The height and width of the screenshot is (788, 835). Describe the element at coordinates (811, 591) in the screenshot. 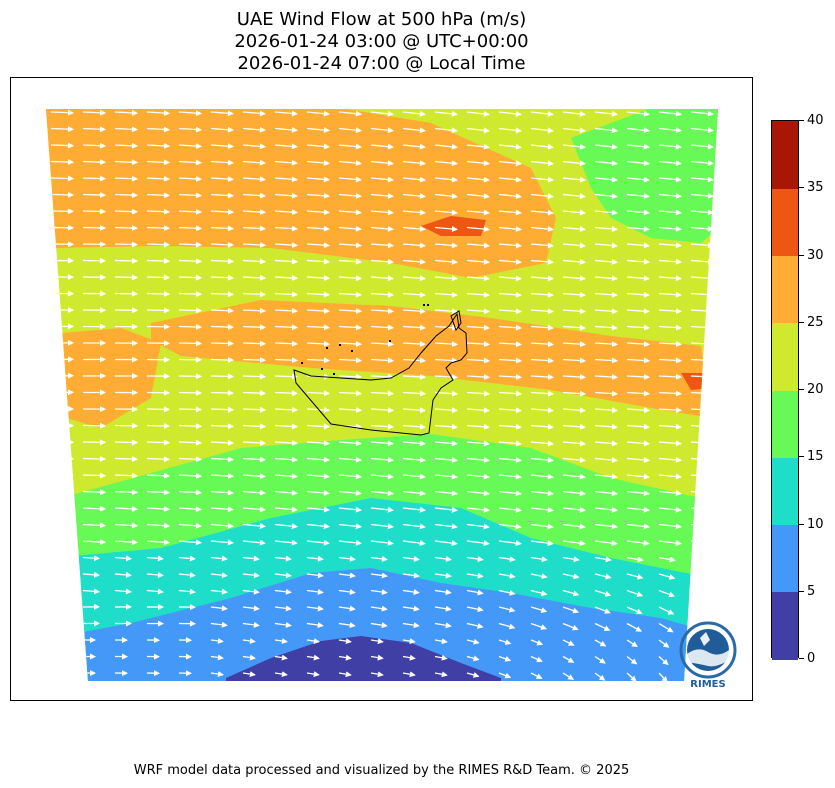

I see `colorbar-tick-label: 5` at that location.